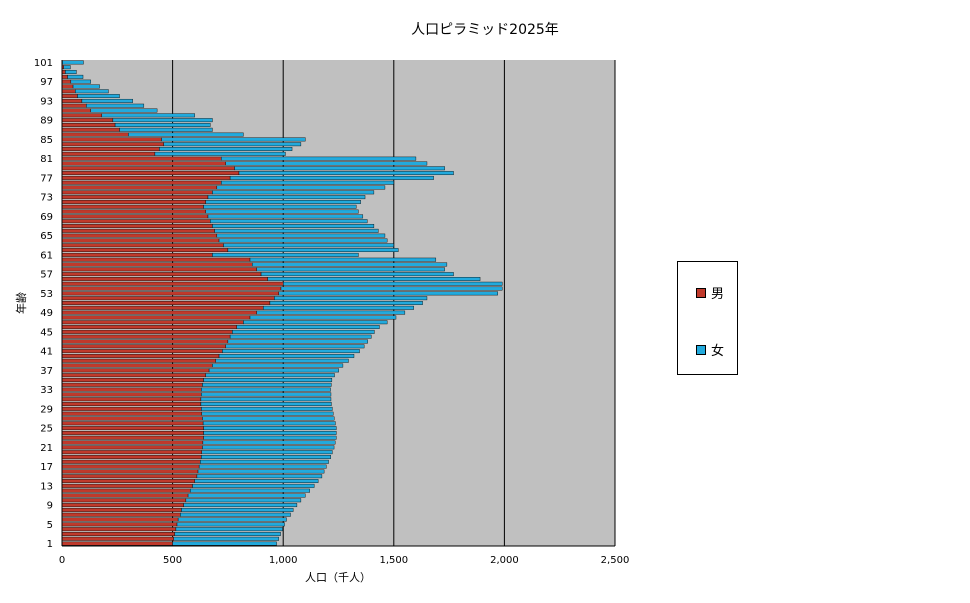 This screenshot has width=970, height=603. Describe the element at coordinates (46, 313) in the screenshot. I see `y-tick-label: 49` at that location.